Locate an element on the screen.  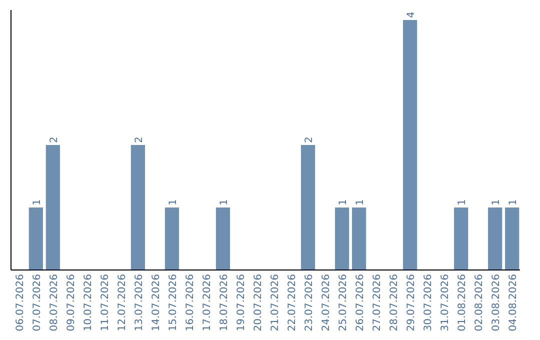
x-tick-label: 19.07.2026 is located at coordinates (241, 303).